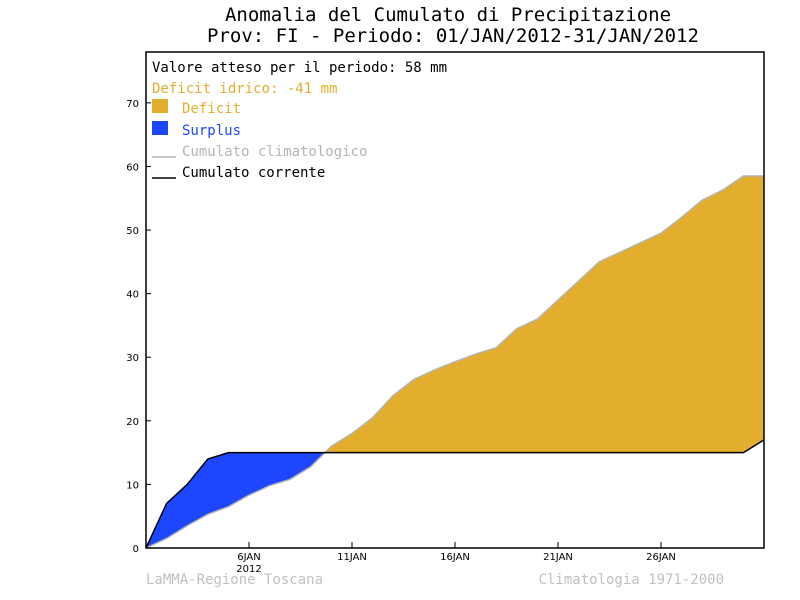 This screenshot has width=800, height=600. What do you see at coordinates (631, 580) in the screenshot?
I see `footer-climatology: Climatologia 1971-2000` at bounding box center [631, 580].